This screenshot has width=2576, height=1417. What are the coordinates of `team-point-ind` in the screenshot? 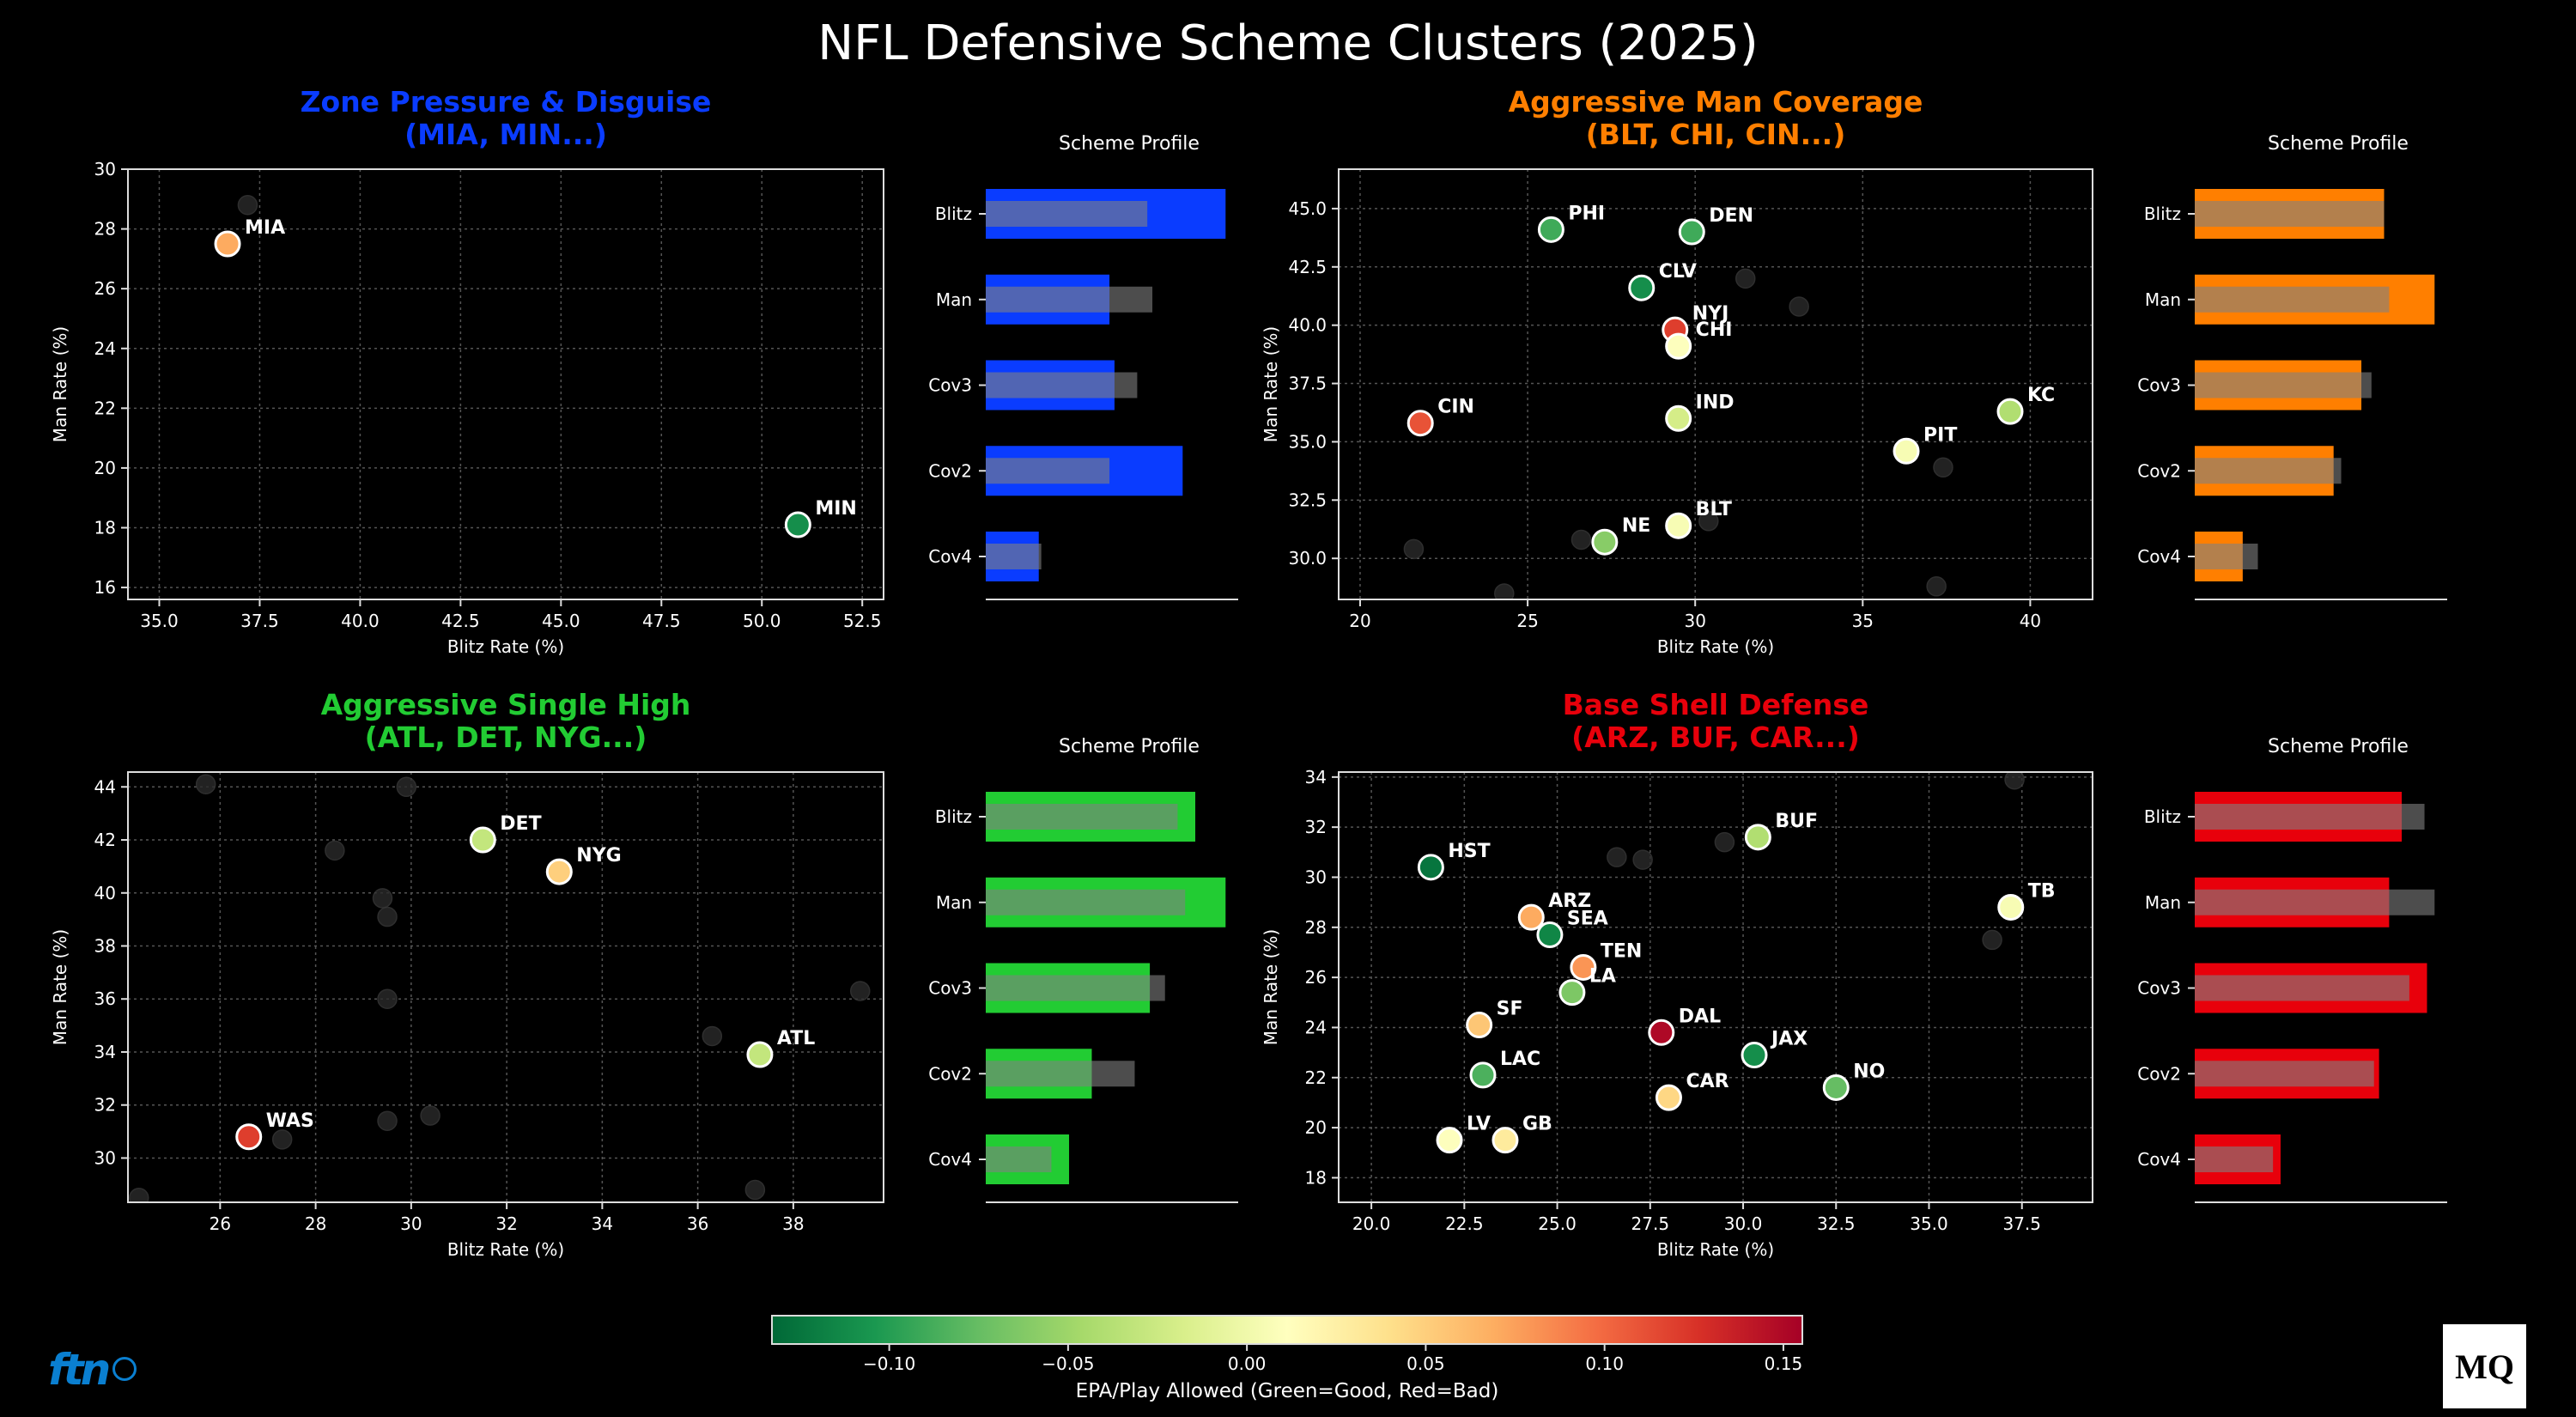 It's located at (1678, 418).